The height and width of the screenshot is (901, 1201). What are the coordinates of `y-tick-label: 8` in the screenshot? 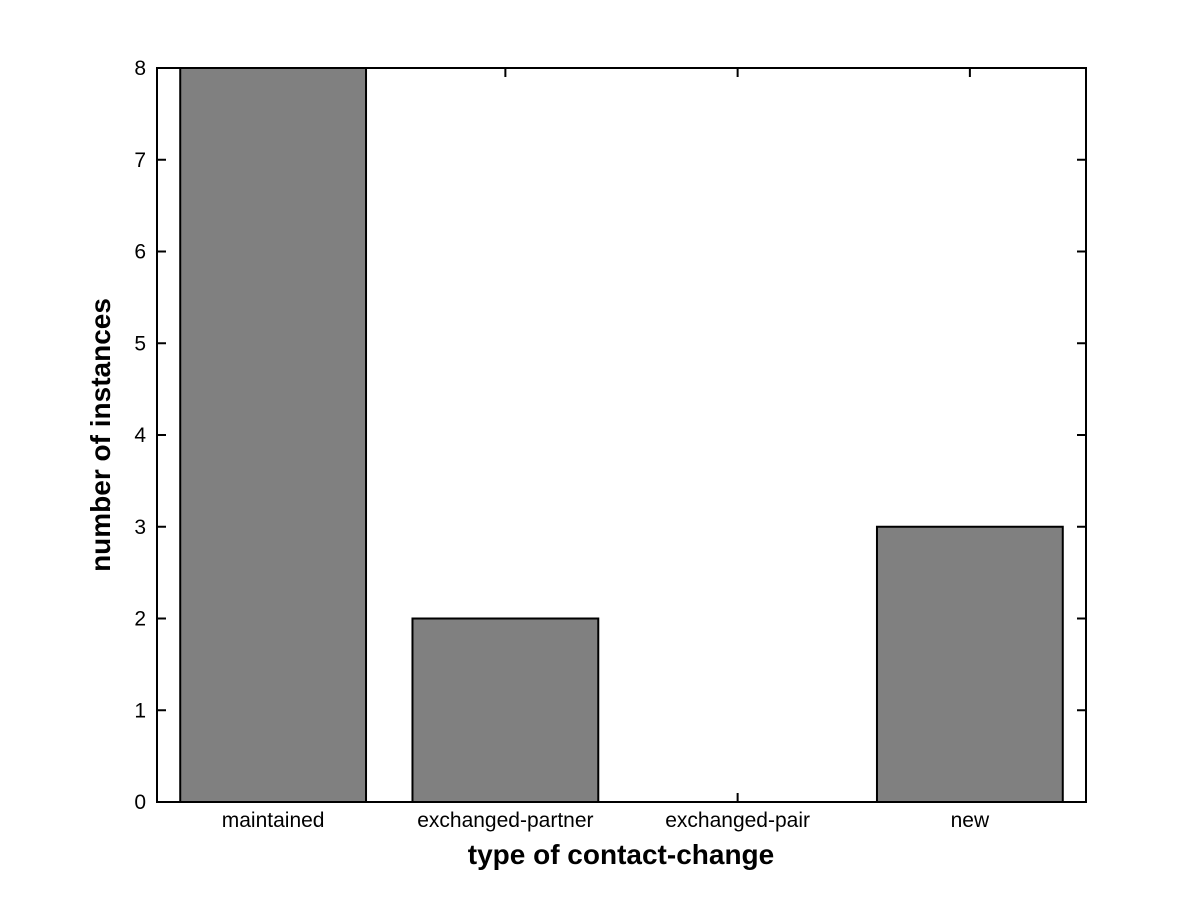 It's located at (140, 68).